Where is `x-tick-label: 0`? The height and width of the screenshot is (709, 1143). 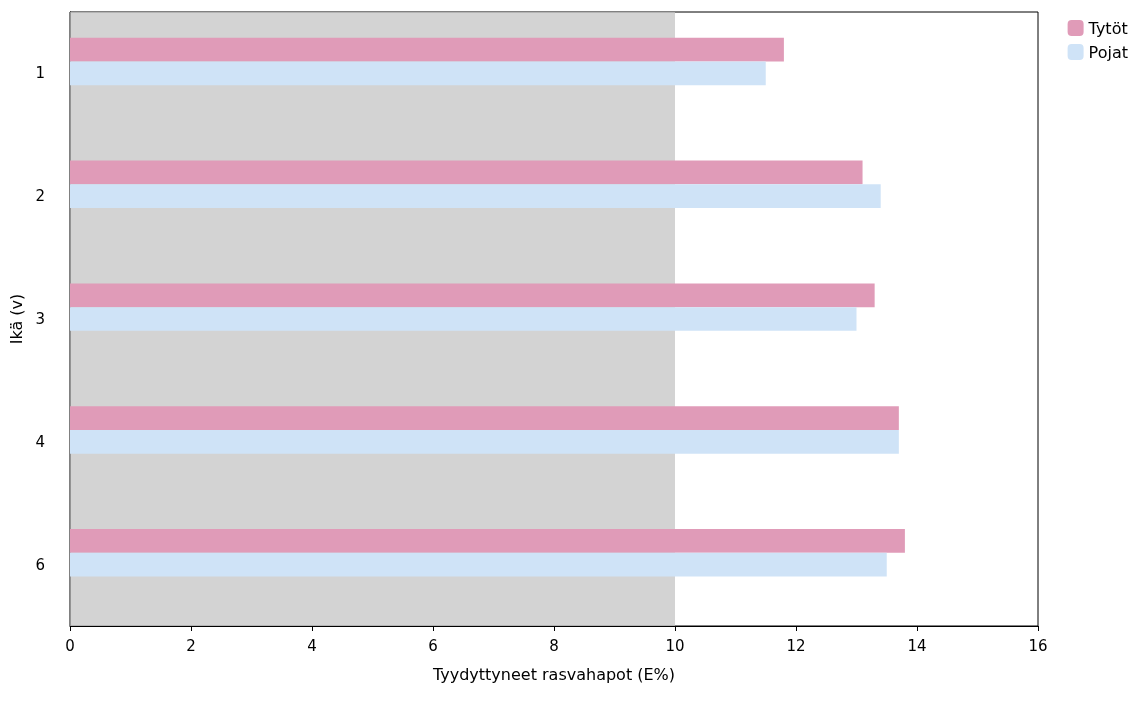
x-tick-label: 0 is located at coordinates (70, 645).